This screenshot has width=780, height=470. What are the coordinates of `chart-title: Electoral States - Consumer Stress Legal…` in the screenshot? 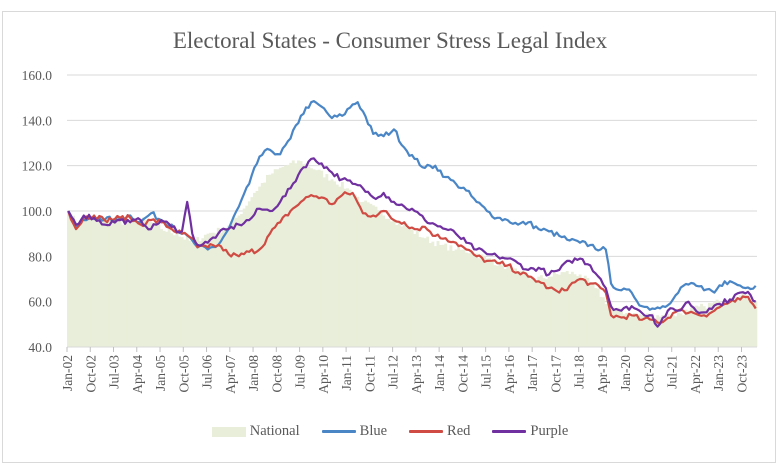 It's located at (390, 40).